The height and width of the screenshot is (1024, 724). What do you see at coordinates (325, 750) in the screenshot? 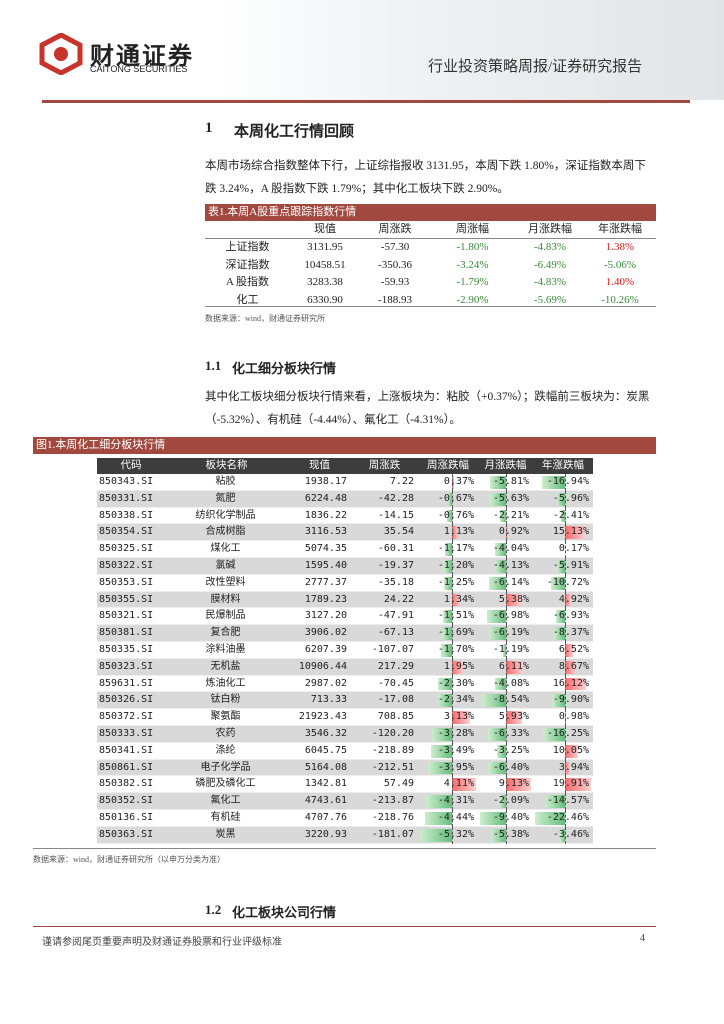
I see `cell: 6045.75` at bounding box center [325, 750].